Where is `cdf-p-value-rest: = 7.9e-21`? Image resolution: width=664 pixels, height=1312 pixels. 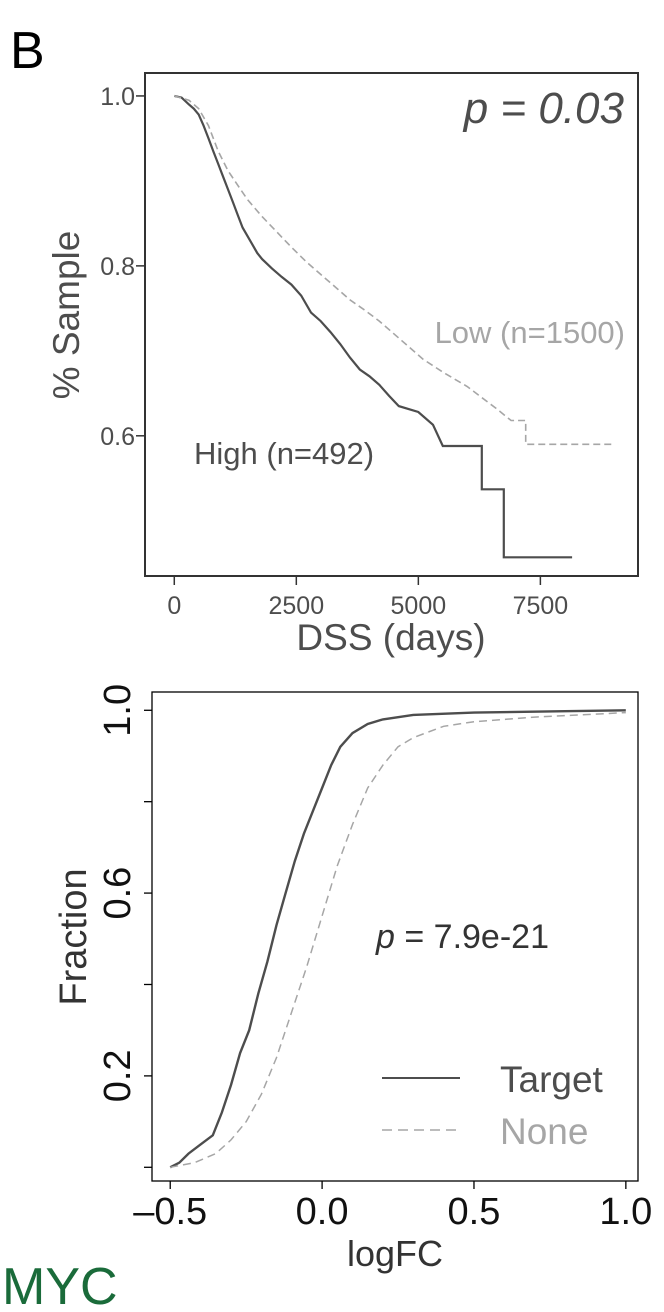
cdf-p-value-rest: = 7.9e-21 is located at coordinates (472, 937).